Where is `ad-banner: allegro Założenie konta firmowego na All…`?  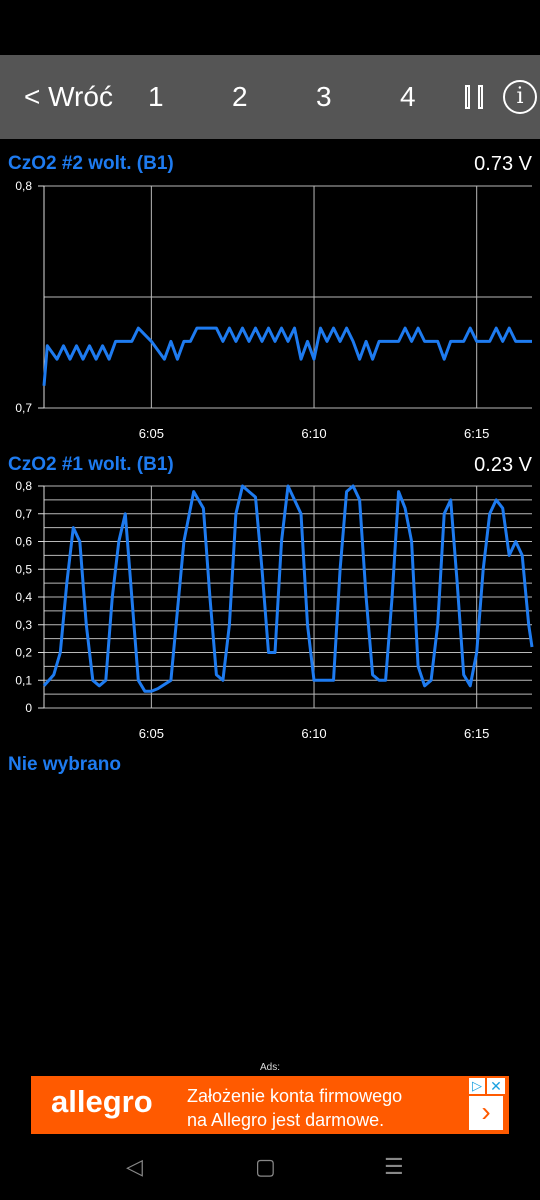
ad-banner: allegro Założenie konta firmowego na All… is located at coordinates (270, 1105).